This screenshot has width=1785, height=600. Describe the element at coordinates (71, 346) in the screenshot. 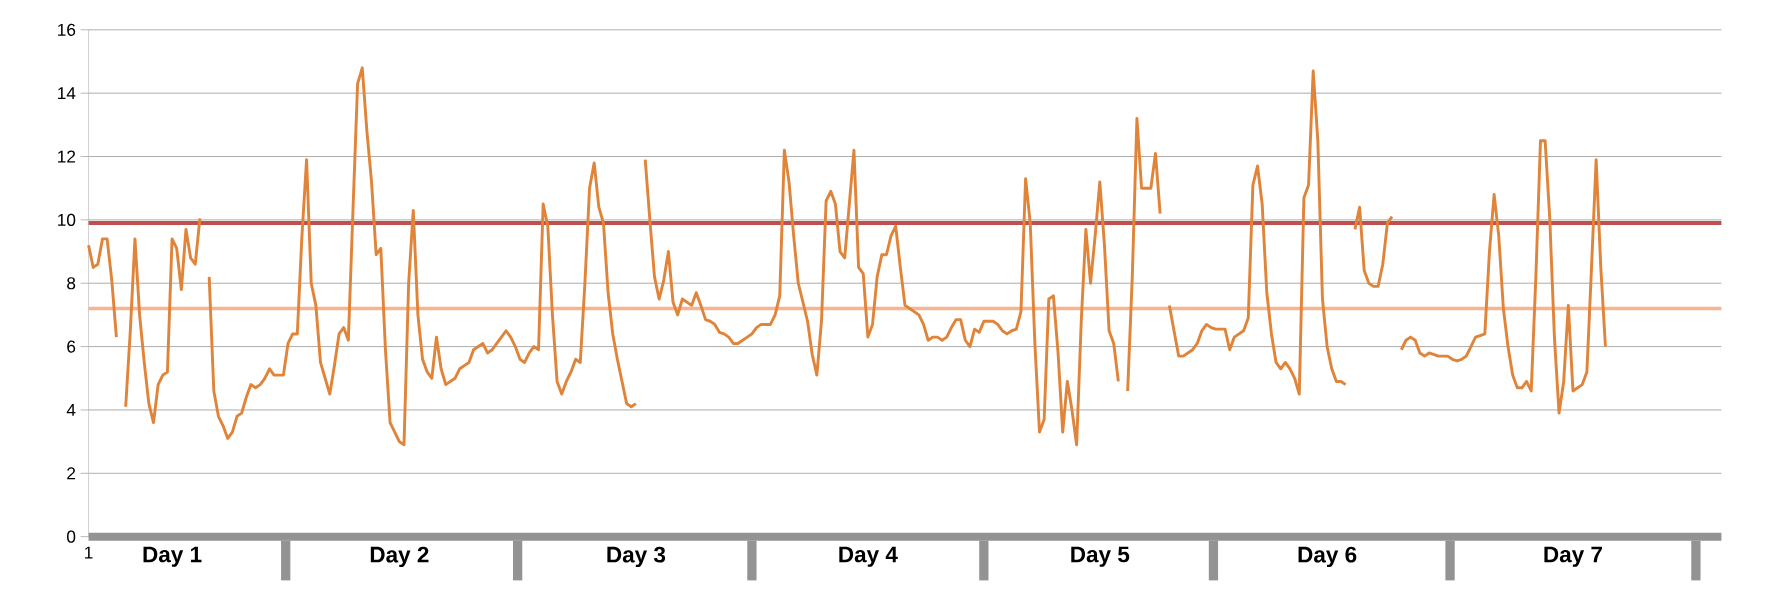

I see `y-tick-label: 6` at that location.